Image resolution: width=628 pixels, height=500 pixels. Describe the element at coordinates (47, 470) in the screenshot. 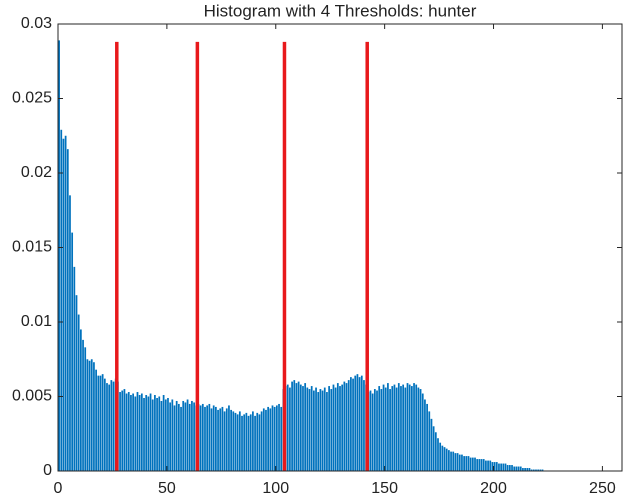

I see `y-tick-label: 0` at that location.